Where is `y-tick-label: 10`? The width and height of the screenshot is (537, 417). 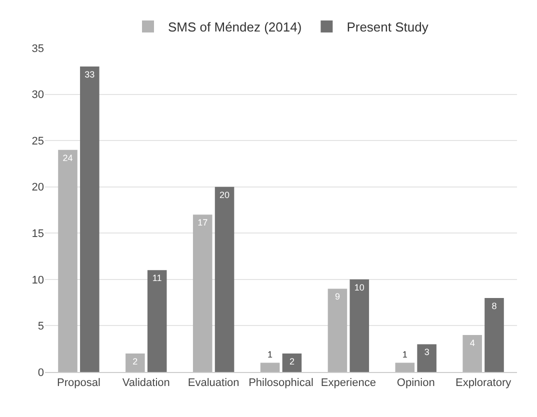
y-tick-label: 10 is located at coordinates (38, 280).